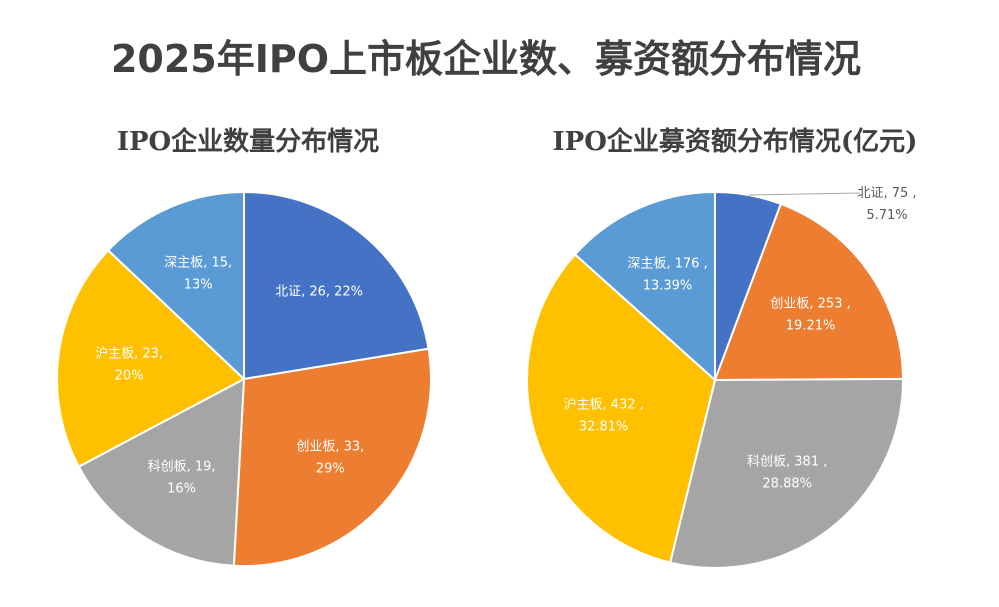 The image size is (999, 607). Describe the element at coordinates (735, 141) in the screenshot. I see `chart-title: IPO企业募资额分布情况(亿元)` at that location.